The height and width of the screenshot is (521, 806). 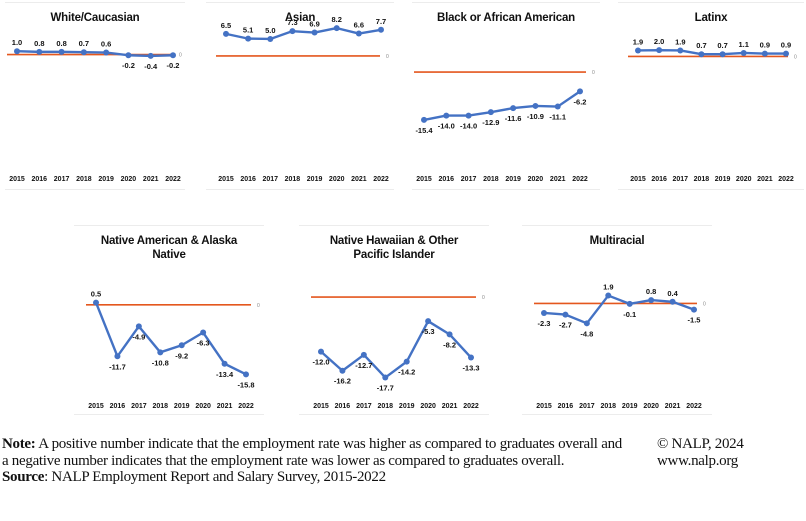 I want to click on website-link: www.nalp.org, so click(x=697, y=460).